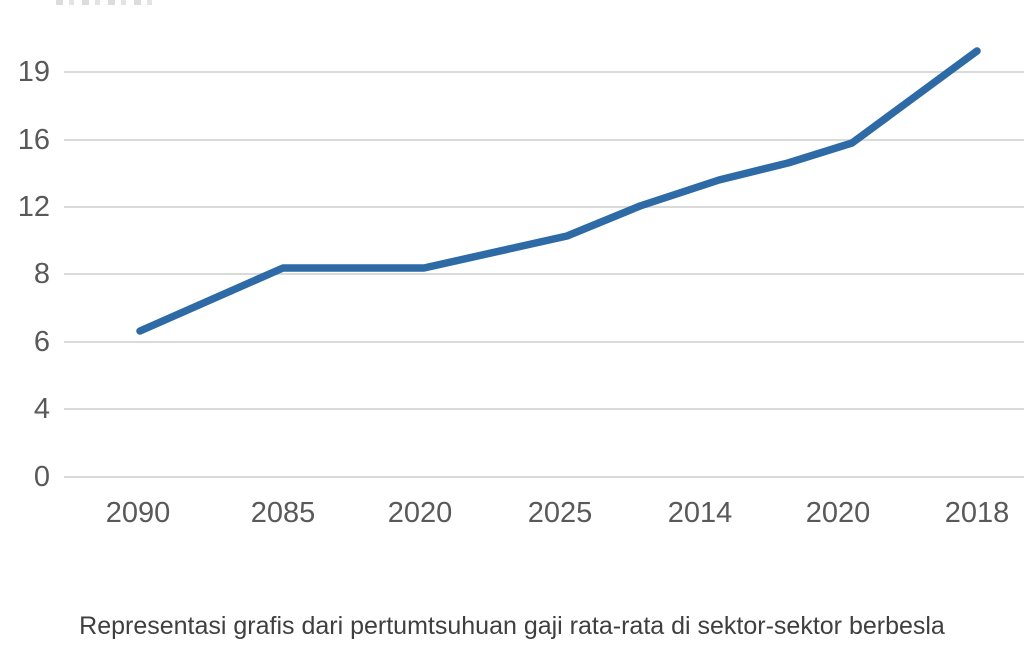 Image resolution: width=1024 pixels, height=654 pixels. What do you see at coordinates (700, 513) in the screenshot?
I see `x-axis-tick-label: 2014` at bounding box center [700, 513].